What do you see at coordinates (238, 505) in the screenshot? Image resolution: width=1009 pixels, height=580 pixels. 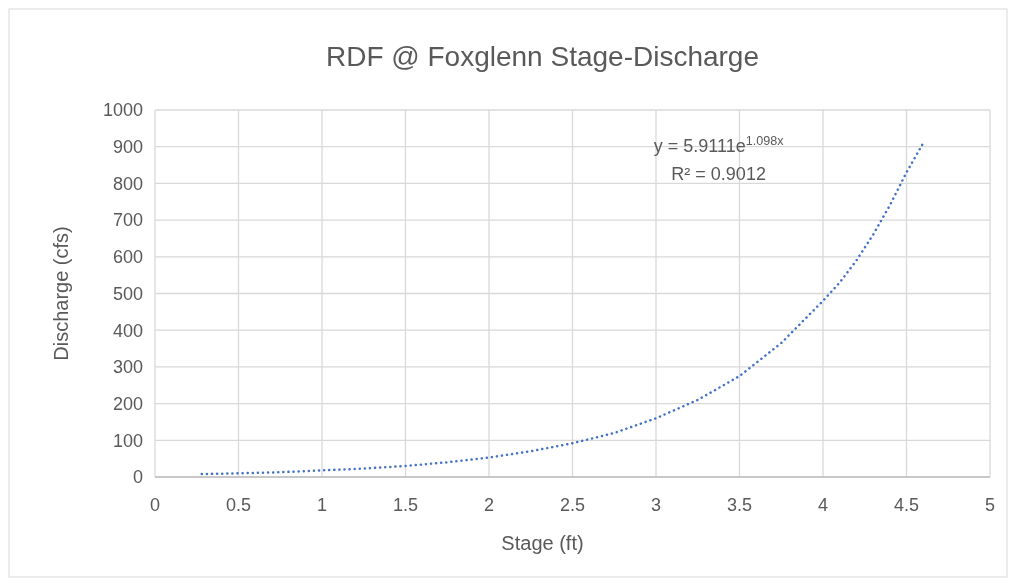 I see `x-tick-label: 0.5` at bounding box center [238, 505].